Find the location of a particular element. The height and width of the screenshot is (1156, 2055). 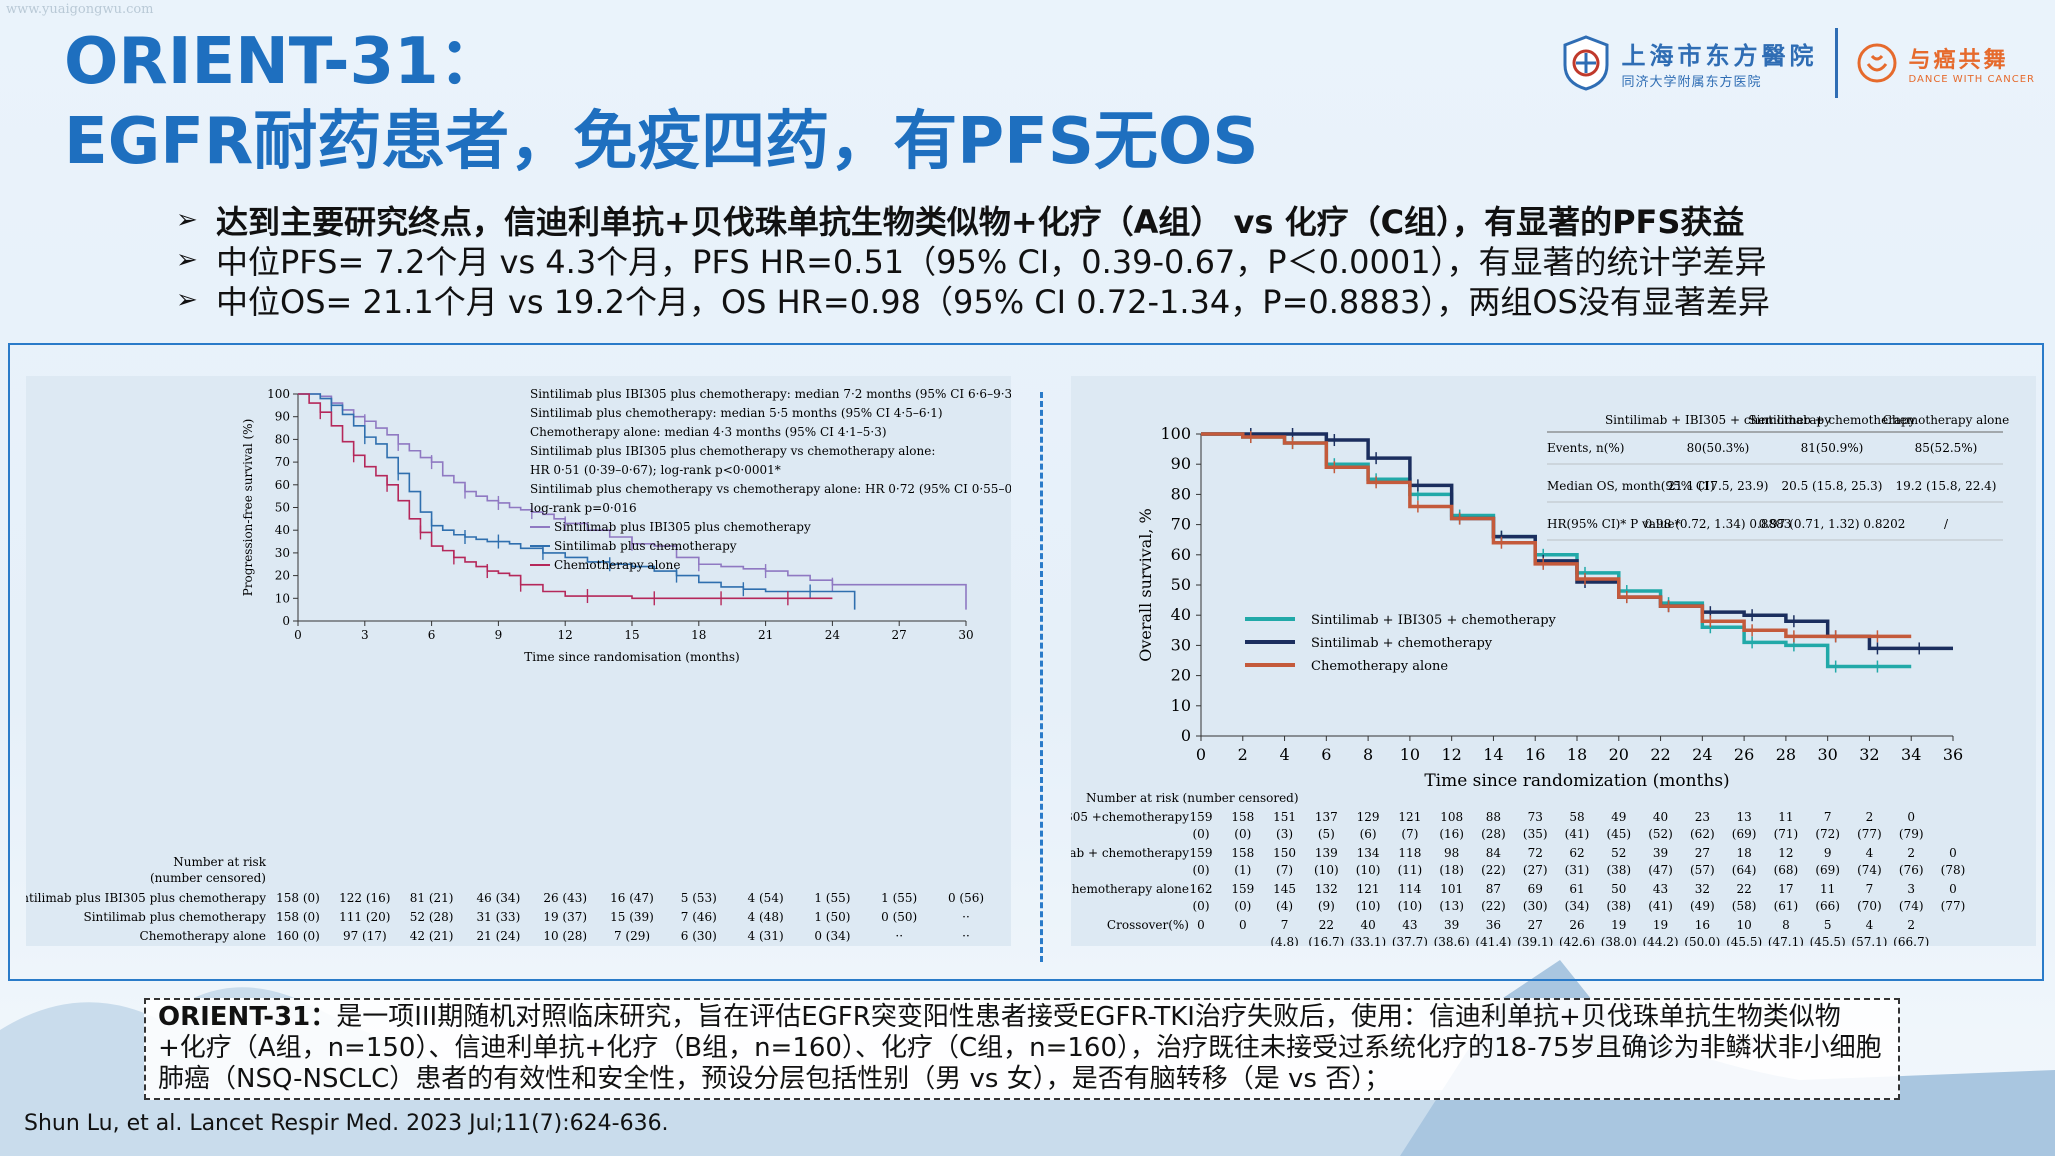

risk-cell: 160 (0) is located at coordinates (298, 936).